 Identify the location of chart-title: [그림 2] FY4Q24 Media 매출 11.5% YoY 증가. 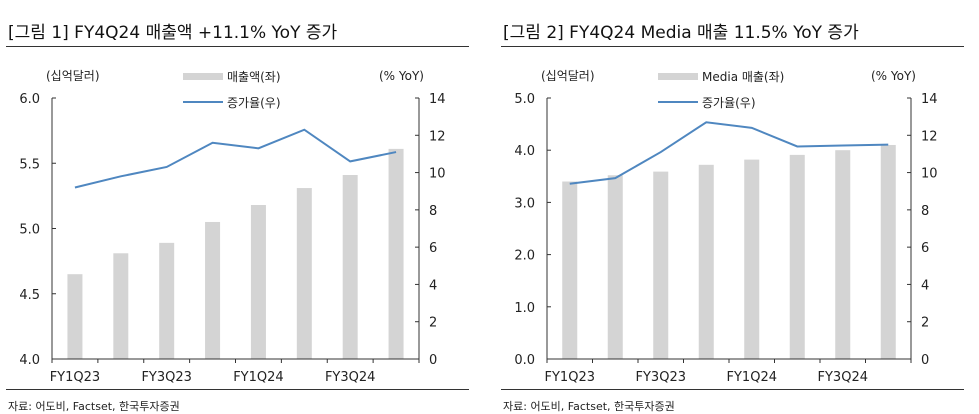
(681, 33).